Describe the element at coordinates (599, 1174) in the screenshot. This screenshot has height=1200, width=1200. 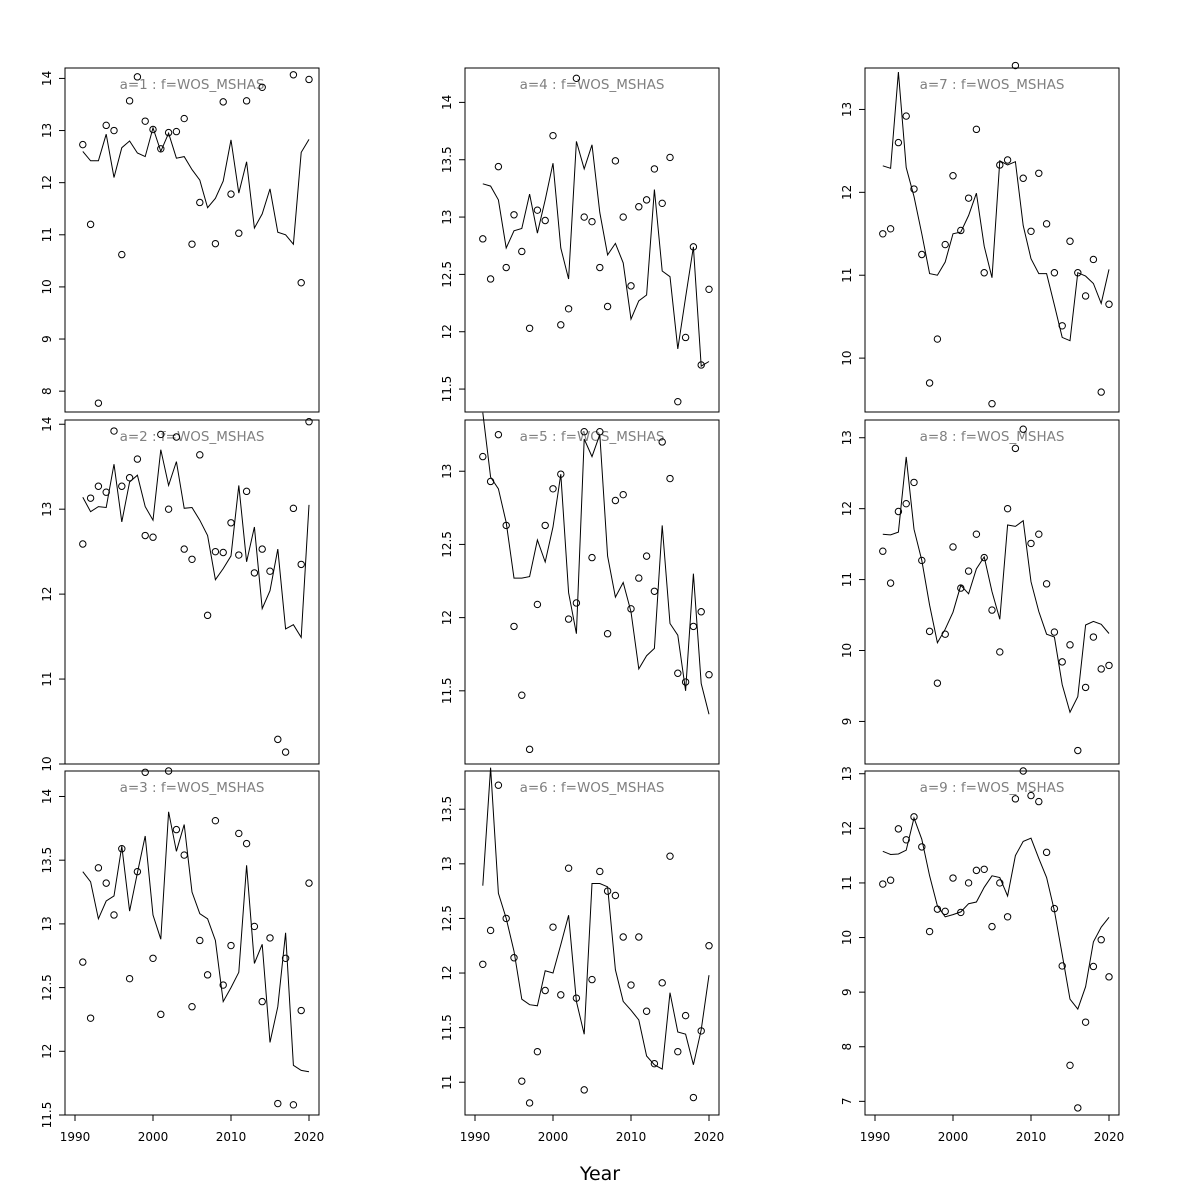
I see `figure-x-axis-label: Year` at that location.